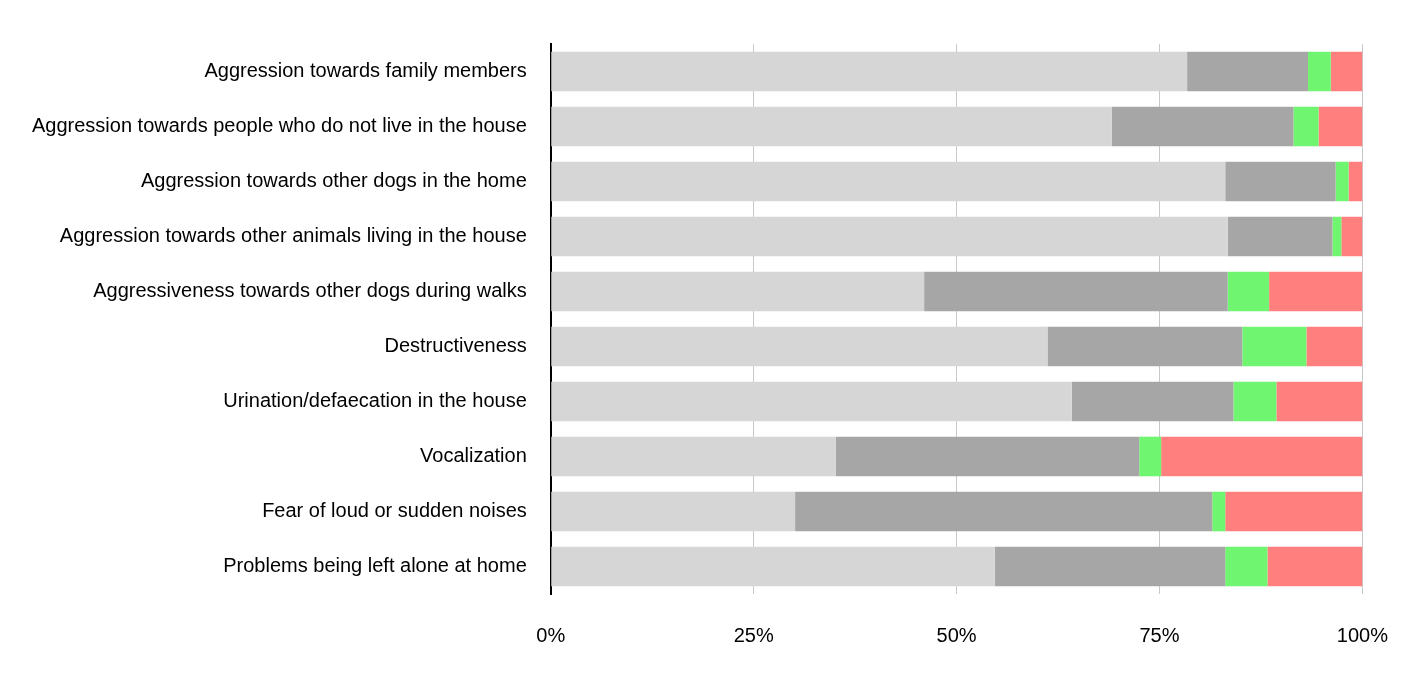 This screenshot has width=1427, height=687. I want to click on y-tick-label: Aggression towards people who do not live in the house, so click(279, 125).